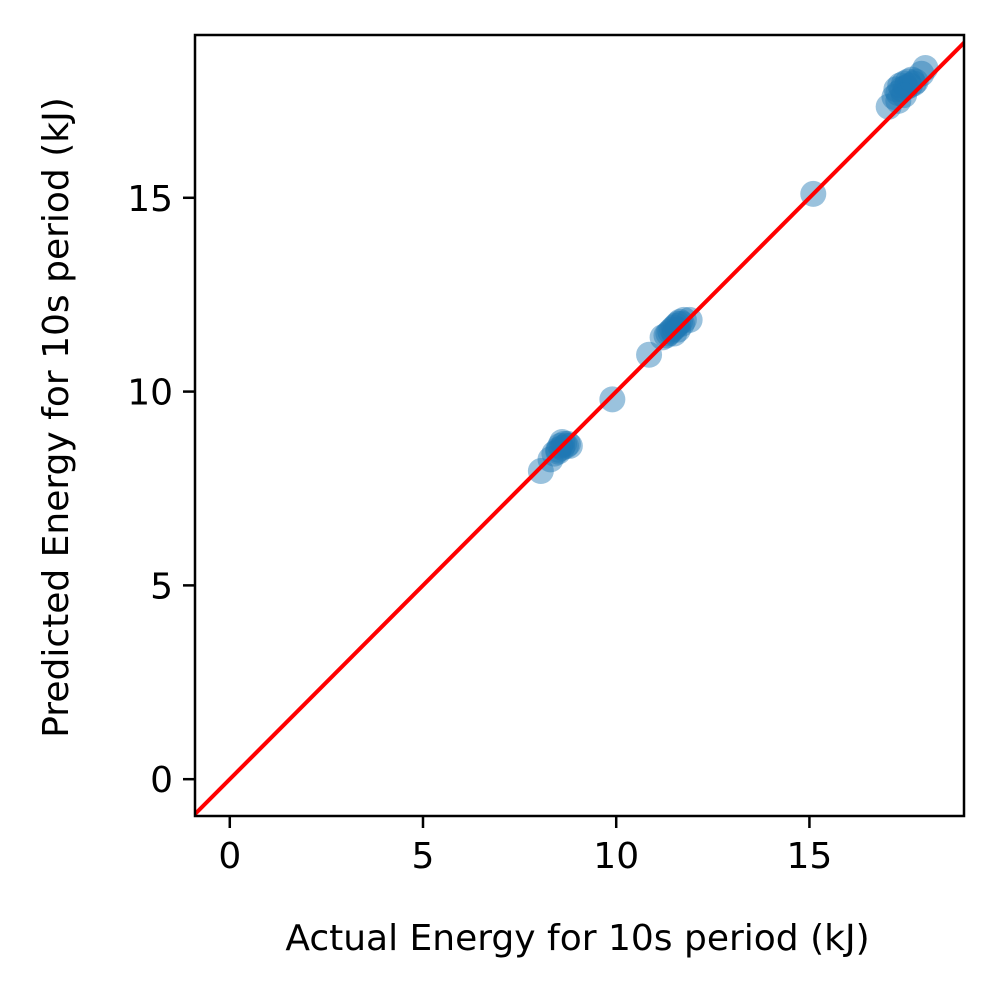  What do you see at coordinates (577, 938) in the screenshot?
I see `x-axis-title: Actual Energy for 10s period (kJ)` at bounding box center [577, 938].